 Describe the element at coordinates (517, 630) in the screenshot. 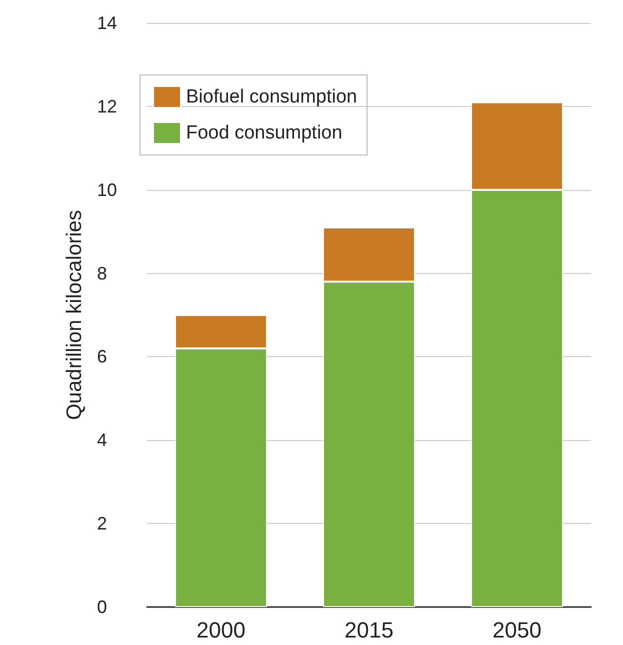

I see `x-tick-label: 2050` at that location.